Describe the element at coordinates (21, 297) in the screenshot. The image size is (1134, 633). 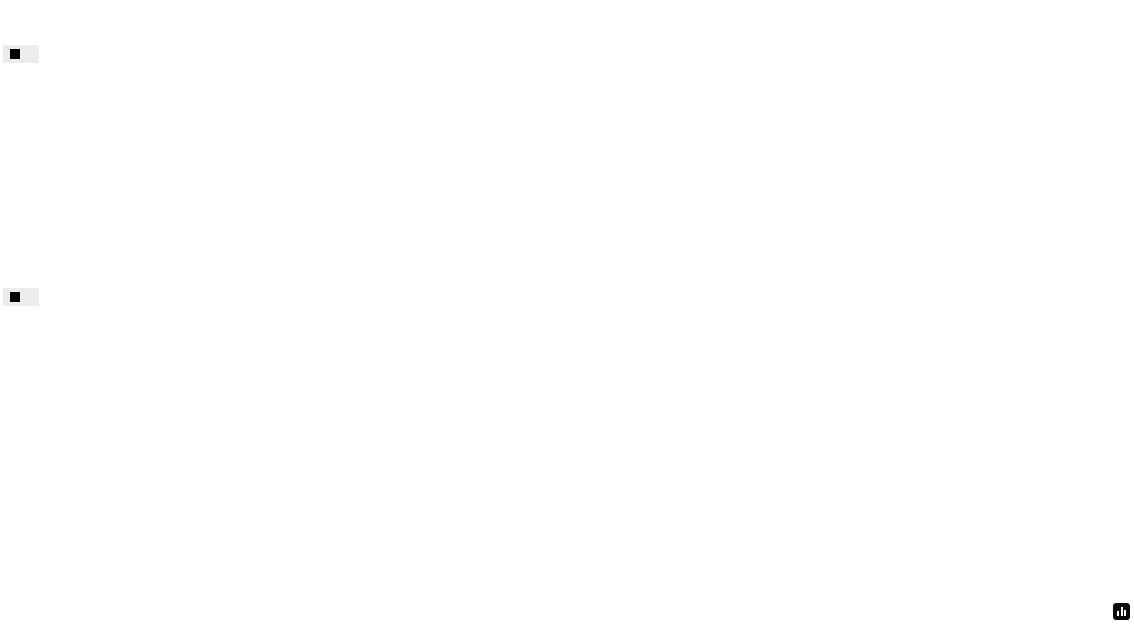
I see `drawdown-legend` at that location.